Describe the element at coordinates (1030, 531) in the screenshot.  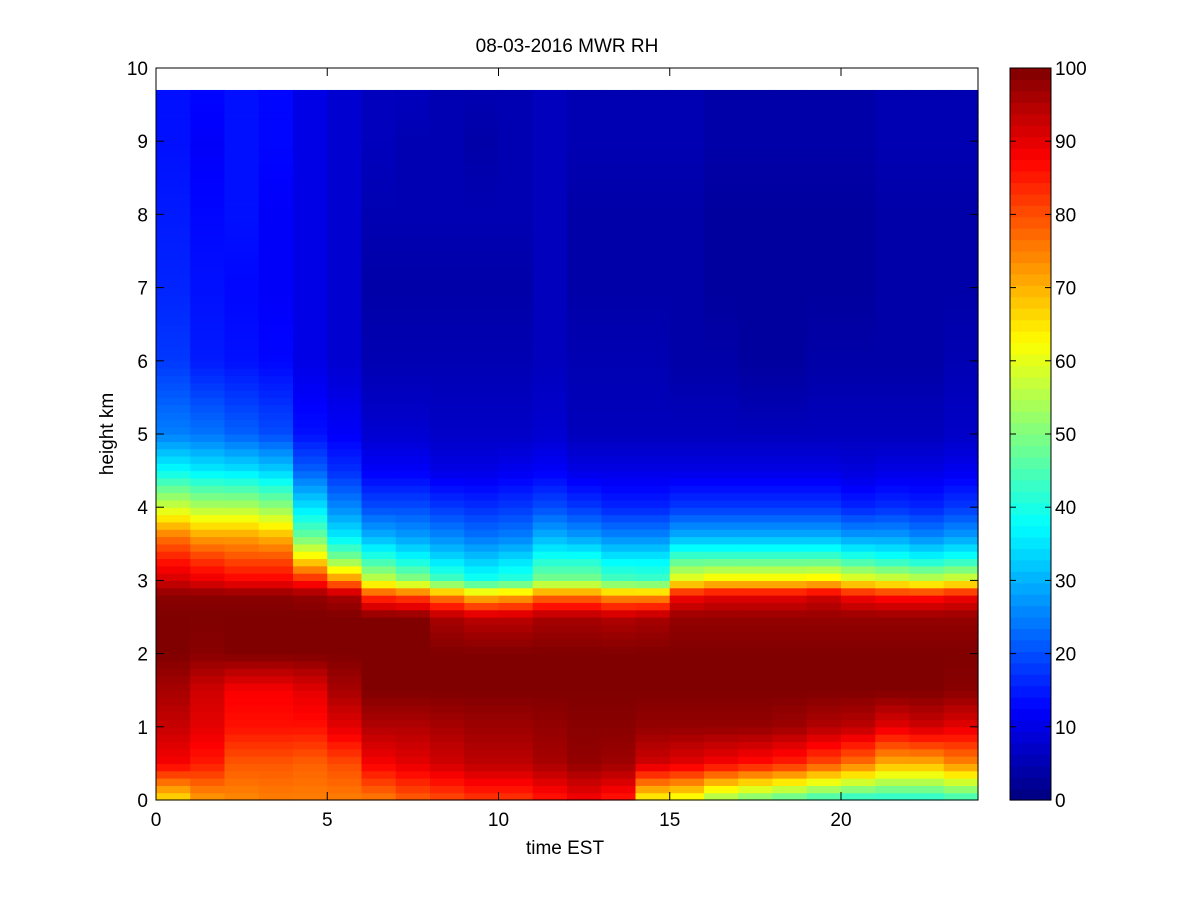
I see `colorbar-step` at that location.